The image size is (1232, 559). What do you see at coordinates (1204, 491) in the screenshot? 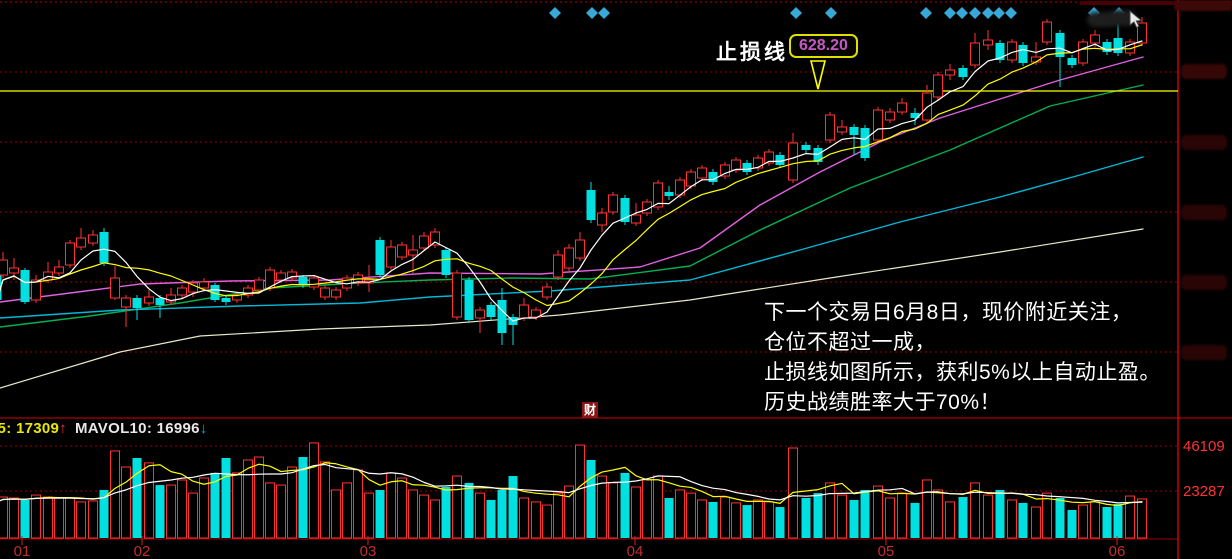
I see `volume-axis-label: 23287` at bounding box center [1204, 491].